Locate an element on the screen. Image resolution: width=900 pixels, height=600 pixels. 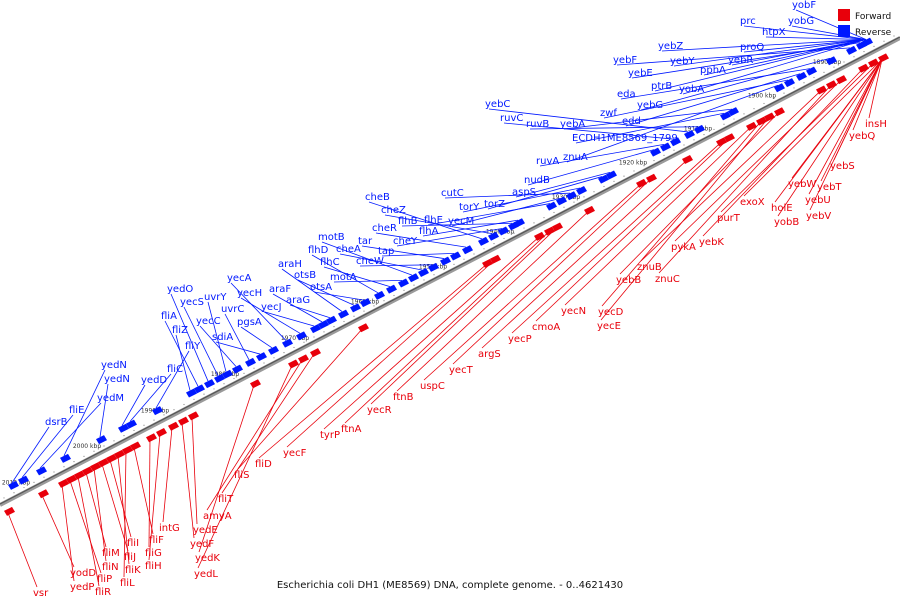
tick-label: 1890 kbp is located at coordinates (827, 62).